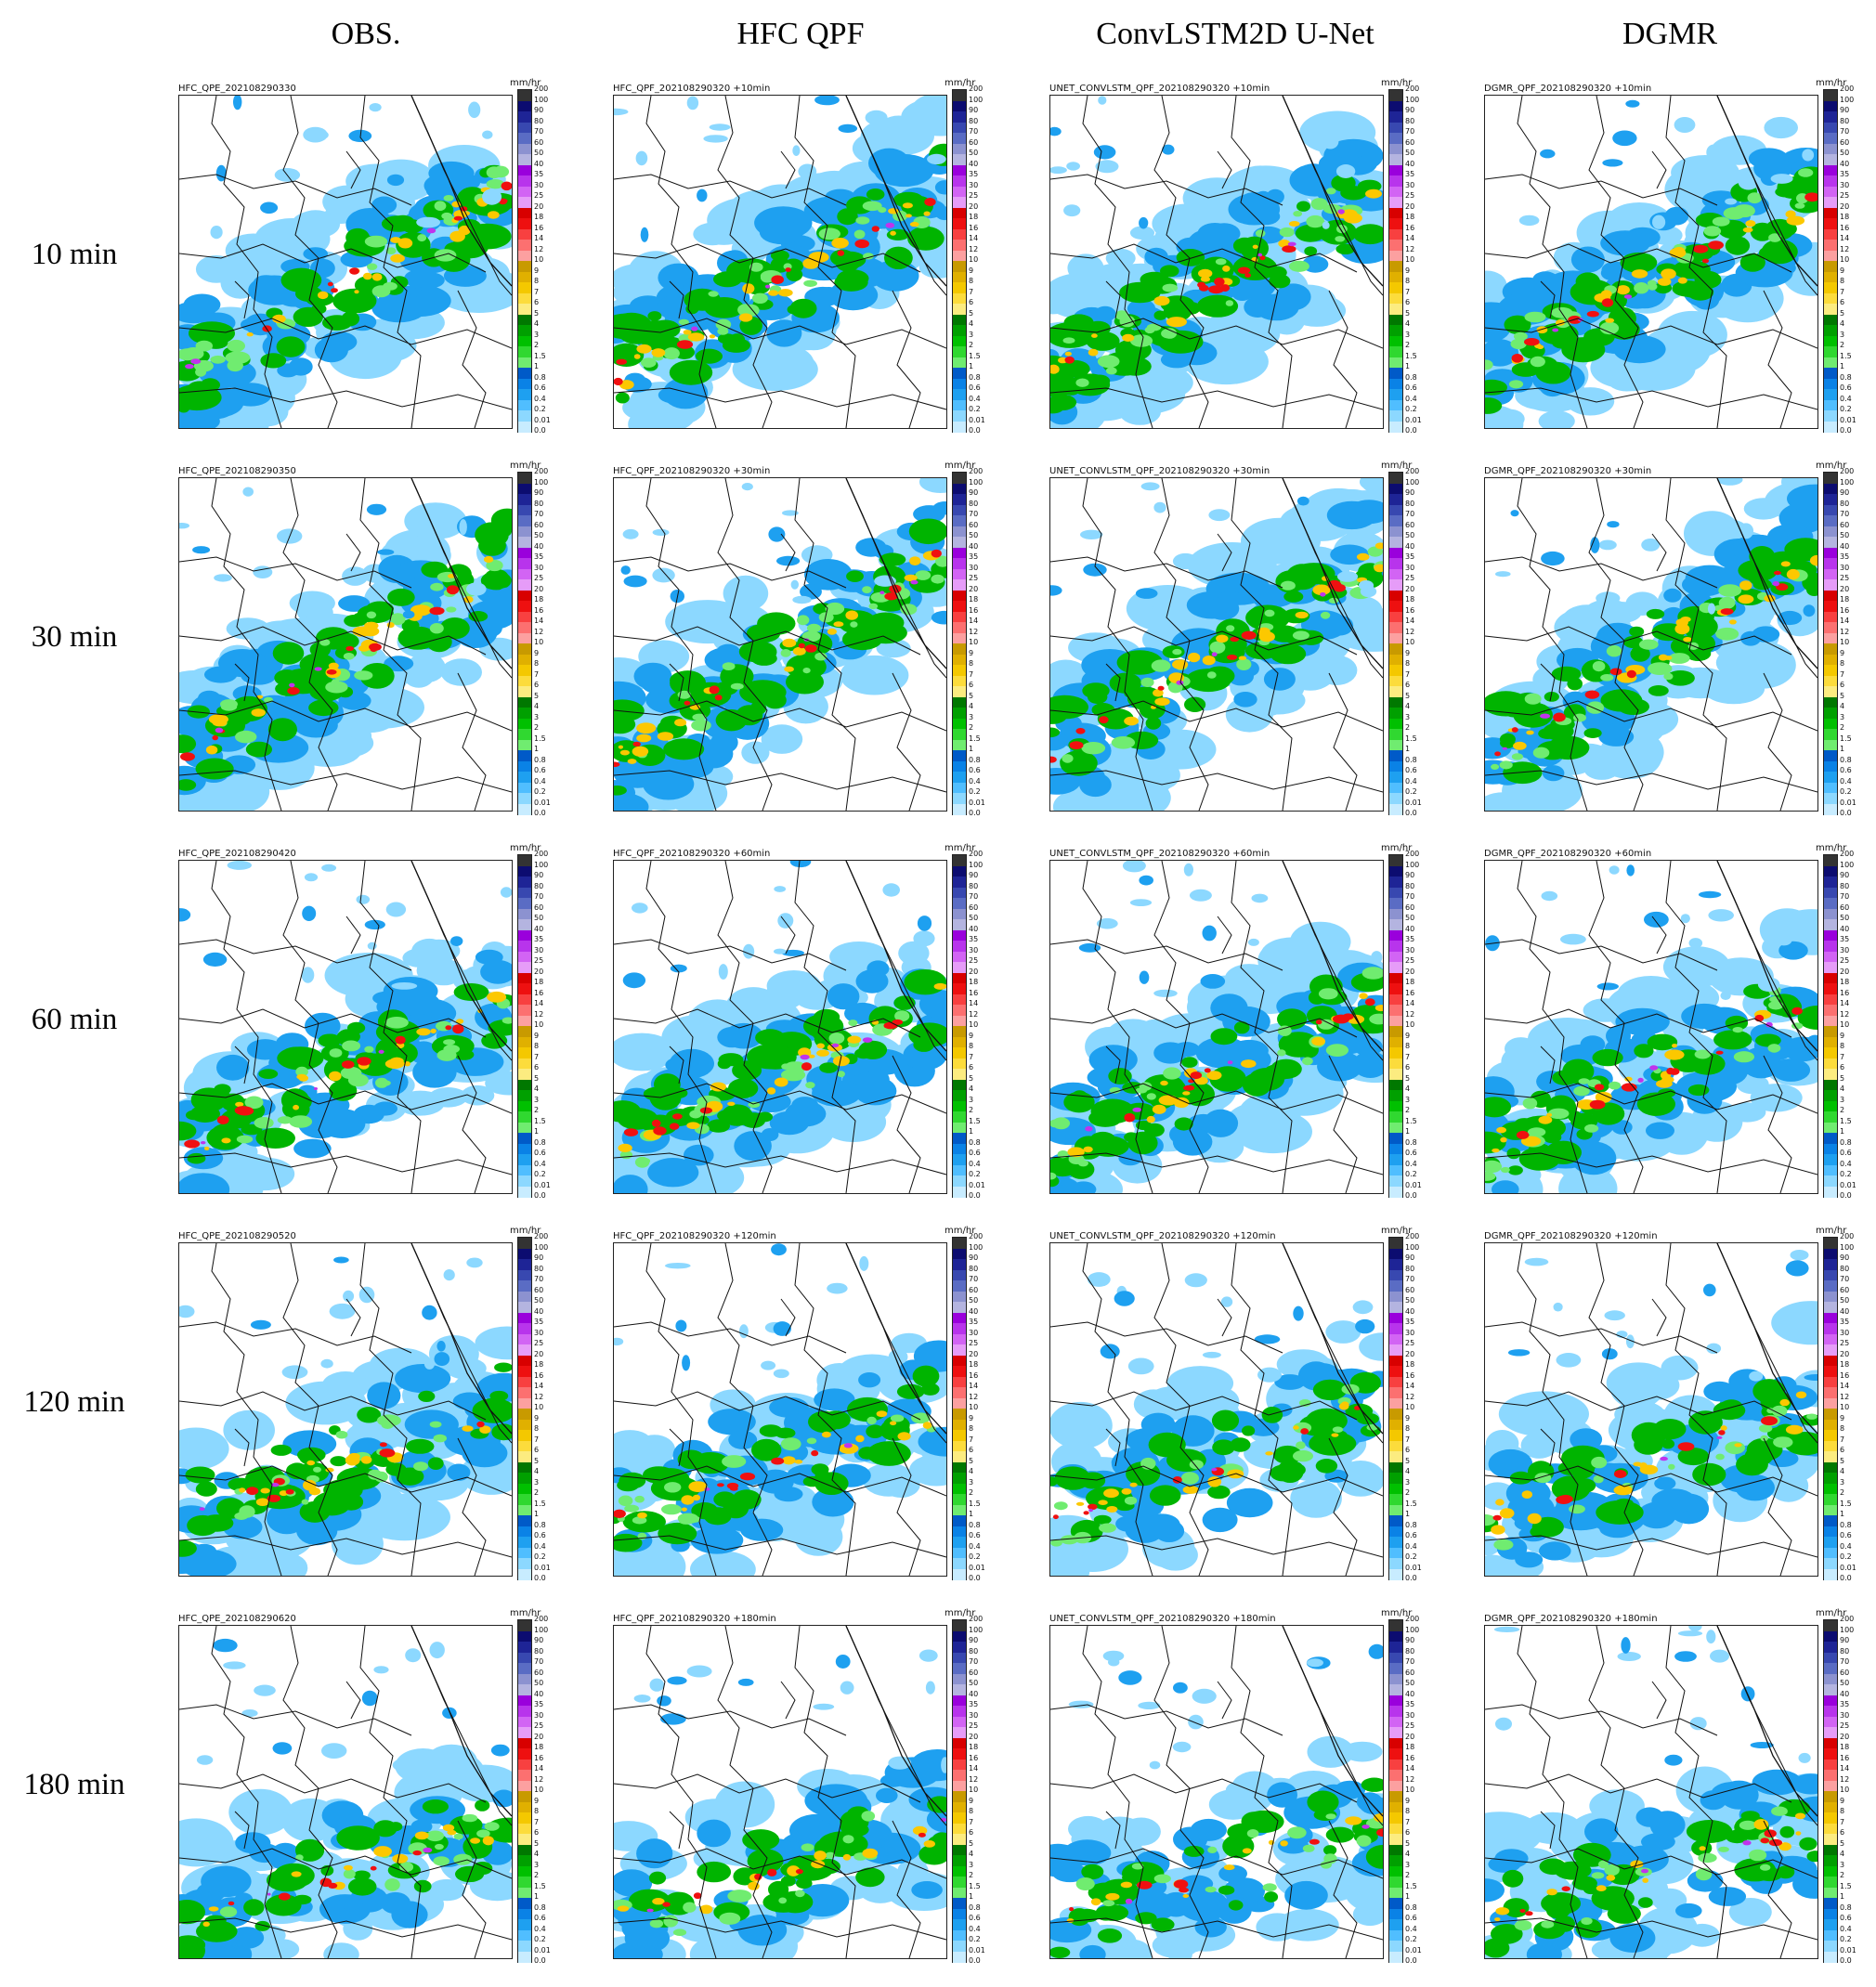 Image resolution: width=1876 pixels, height=1987 pixels. What do you see at coordinates (1408, 1067) in the screenshot?
I see `colorbar-tick-label: 6` at bounding box center [1408, 1067].